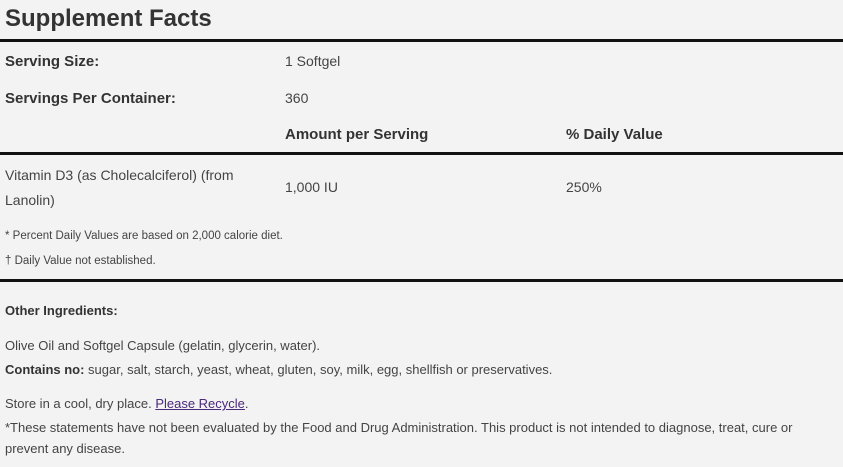 The width and height of the screenshot is (843, 467). Describe the element at coordinates (80, 261) in the screenshot. I see `footnote: † Daily Value not established.` at that location.